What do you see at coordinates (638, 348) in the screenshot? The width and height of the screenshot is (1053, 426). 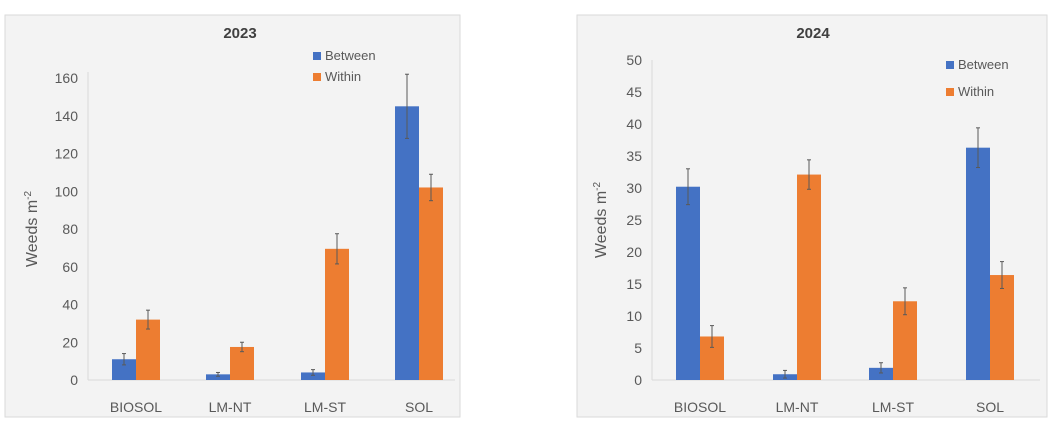 I see `y-tick-label: 5` at bounding box center [638, 348].